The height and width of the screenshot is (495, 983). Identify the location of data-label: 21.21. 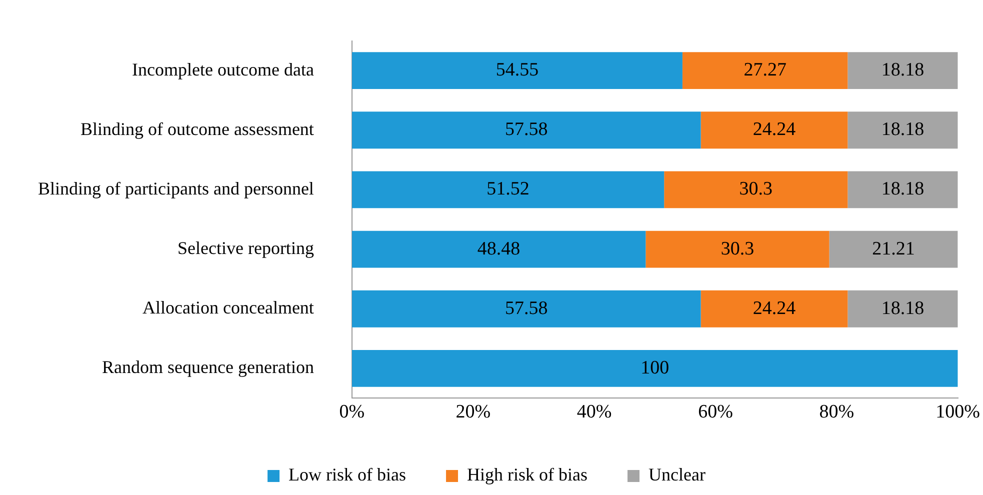
(893, 249).